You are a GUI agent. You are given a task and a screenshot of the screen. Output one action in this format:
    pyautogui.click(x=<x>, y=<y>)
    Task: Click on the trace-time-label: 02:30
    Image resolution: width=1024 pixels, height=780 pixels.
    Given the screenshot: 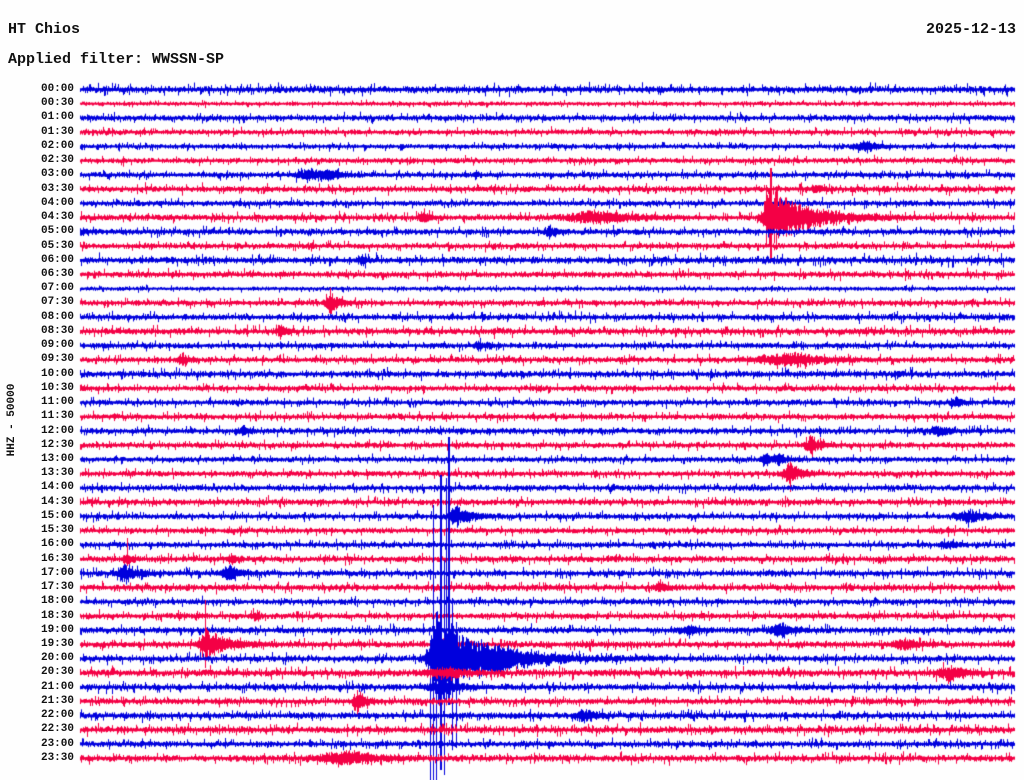 What is the action you would take?
    pyautogui.click(x=57, y=160)
    